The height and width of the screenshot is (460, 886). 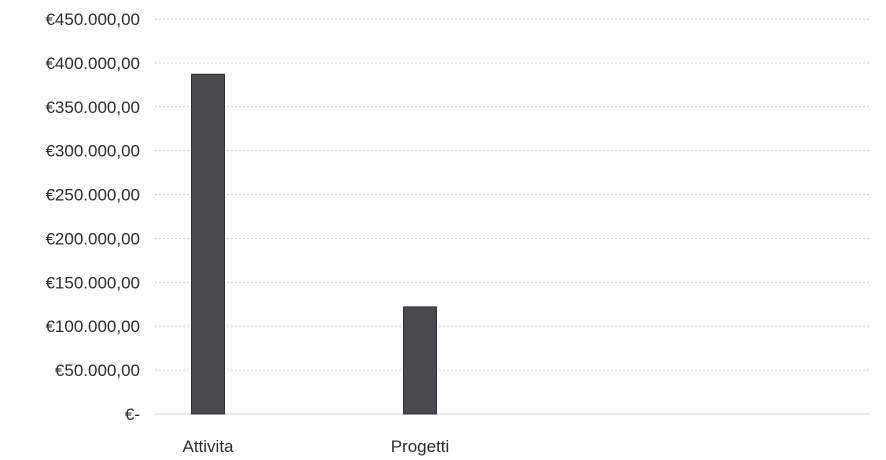 What do you see at coordinates (97, 370) in the screenshot?
I see `y-tick-label: €50.000,00` at bounding box center [97, 370].